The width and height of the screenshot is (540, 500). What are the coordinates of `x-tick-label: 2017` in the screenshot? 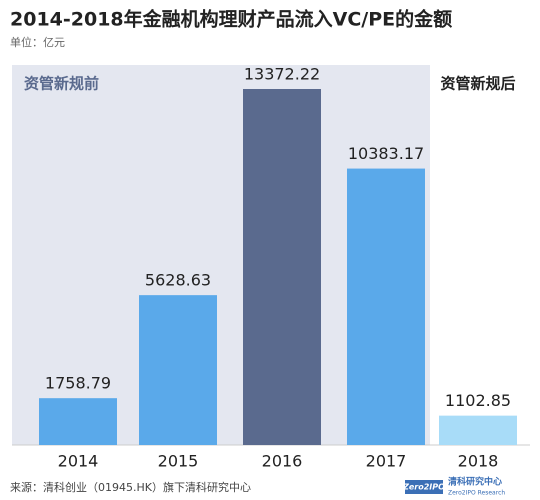 It's located at (386, 461).